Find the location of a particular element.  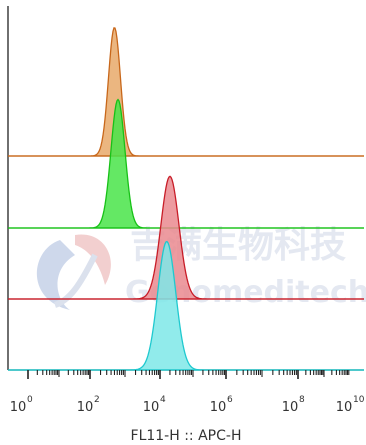

x-tick-label: 10 8 is located at coordinates (293, 405).